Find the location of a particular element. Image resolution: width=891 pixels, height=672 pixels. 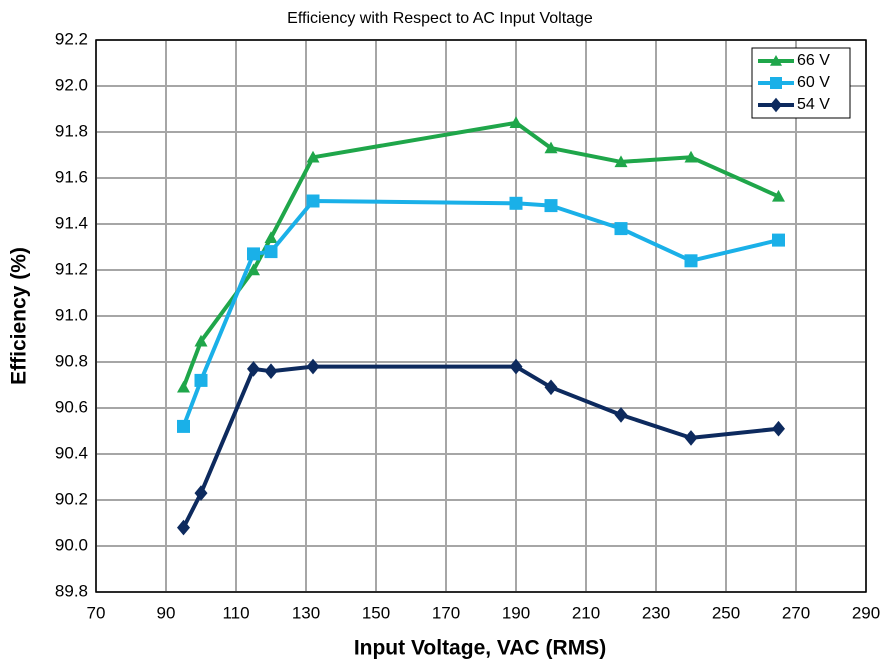

x-tick-label: 230 is located at coordinates (656, 612).